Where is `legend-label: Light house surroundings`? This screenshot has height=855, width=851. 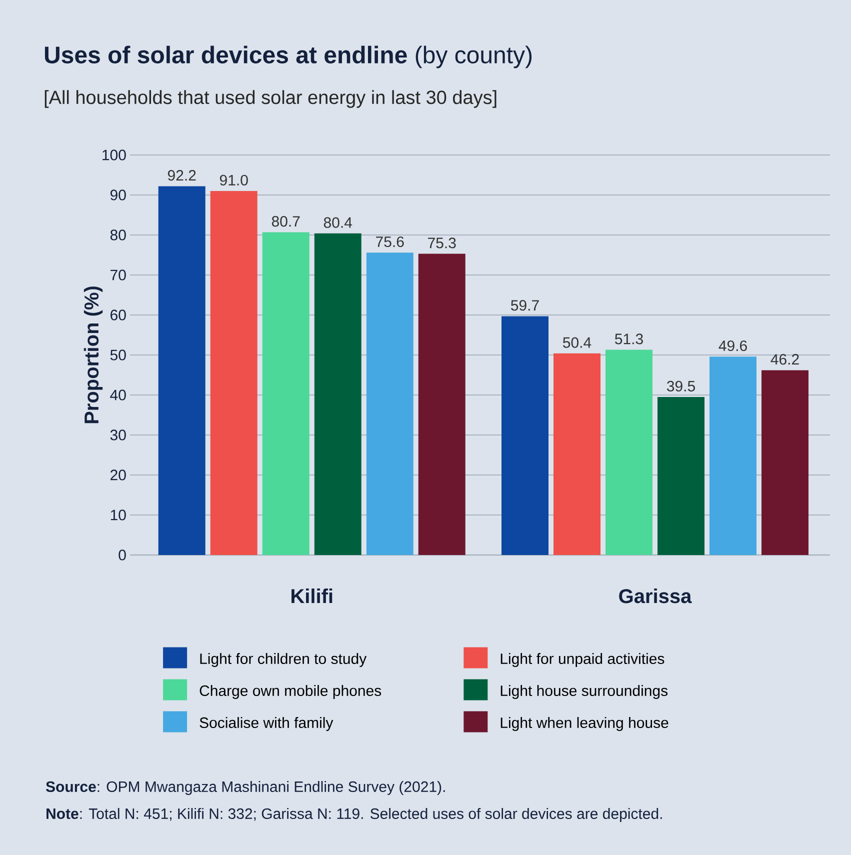
legend-label: Light house surroundings is located at coordinates (584, 692).